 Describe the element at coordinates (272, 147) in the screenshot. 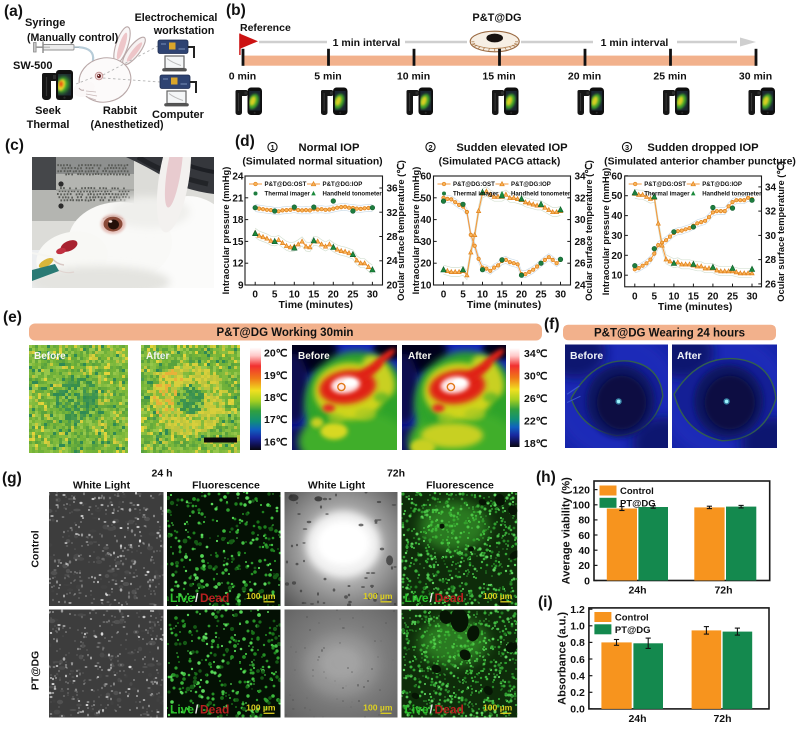

I see `svg-text: 1` at that location.